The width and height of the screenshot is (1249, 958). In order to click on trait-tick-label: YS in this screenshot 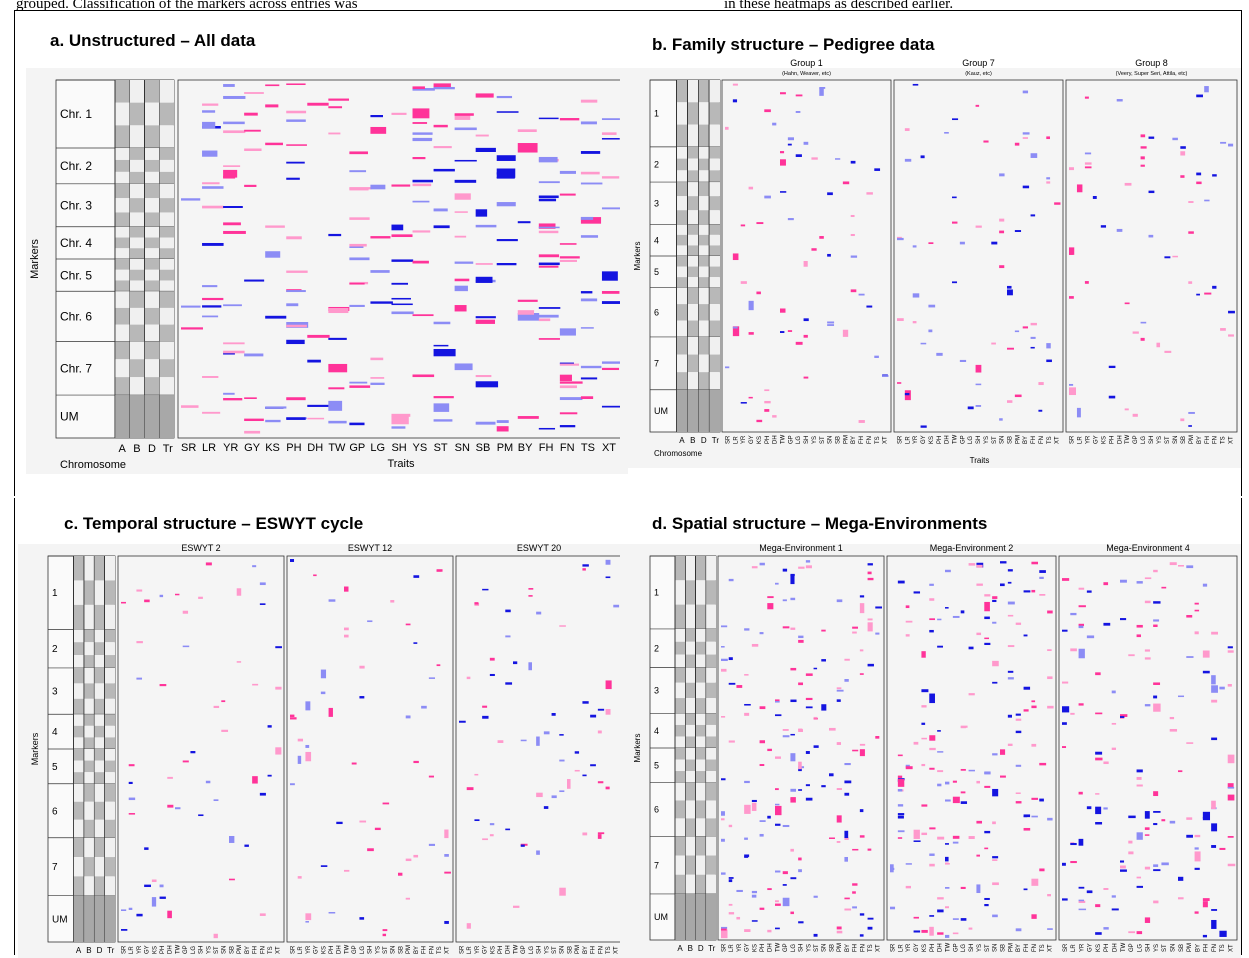, I will do `click(209, 950)`.